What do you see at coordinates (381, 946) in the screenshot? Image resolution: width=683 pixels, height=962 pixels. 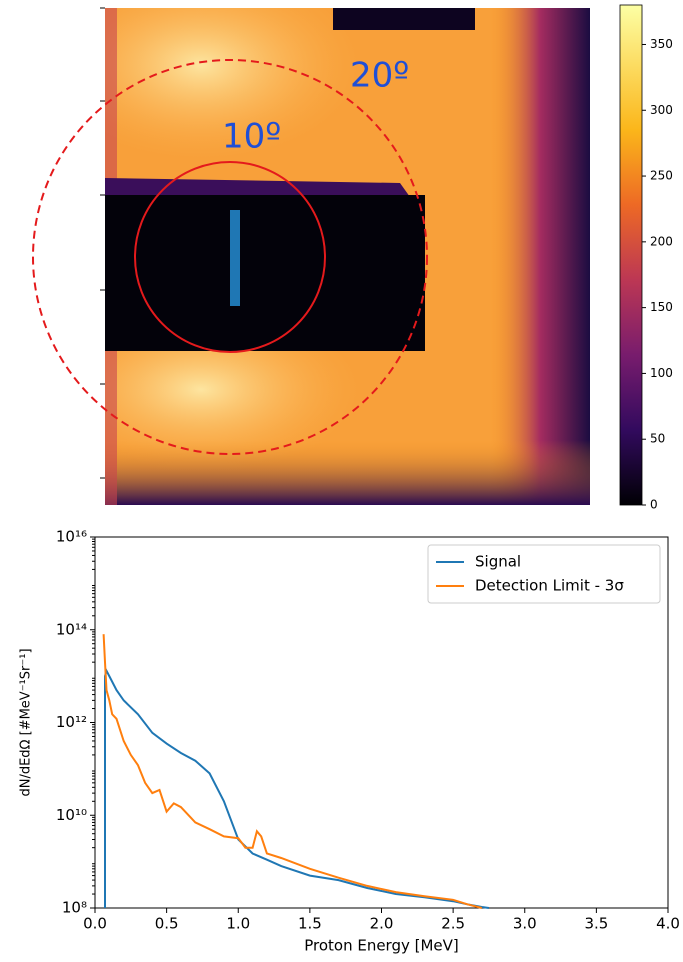 I see `x-axis-label: Proton Energy [MeV]` at bounding box center [381, 946].